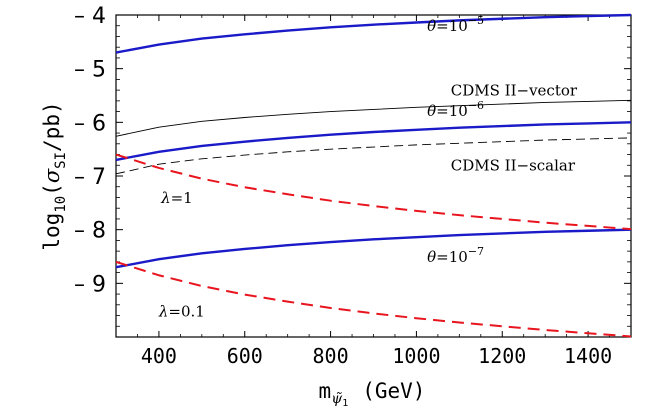  Describe the element at coordinates (588, 356) in the screenshot. I see `x-tick-label: 1400` at that location.